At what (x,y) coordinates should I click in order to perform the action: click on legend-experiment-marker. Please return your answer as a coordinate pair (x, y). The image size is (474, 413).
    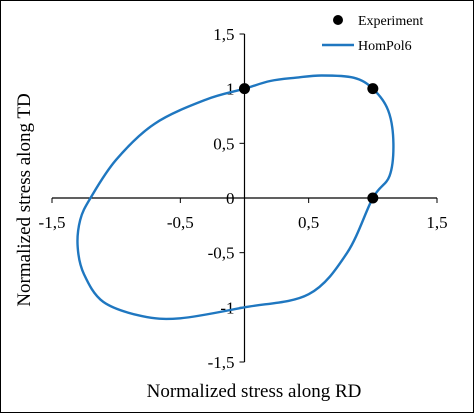
    Looking at the image, I should click on (338, 20).